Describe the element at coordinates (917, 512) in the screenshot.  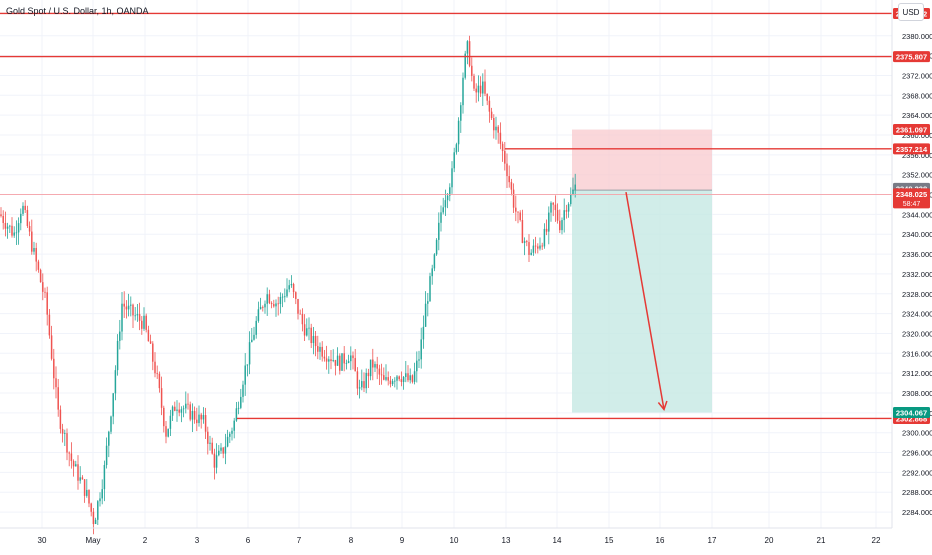
I see `price-tick-label: 2284.000` at that location.